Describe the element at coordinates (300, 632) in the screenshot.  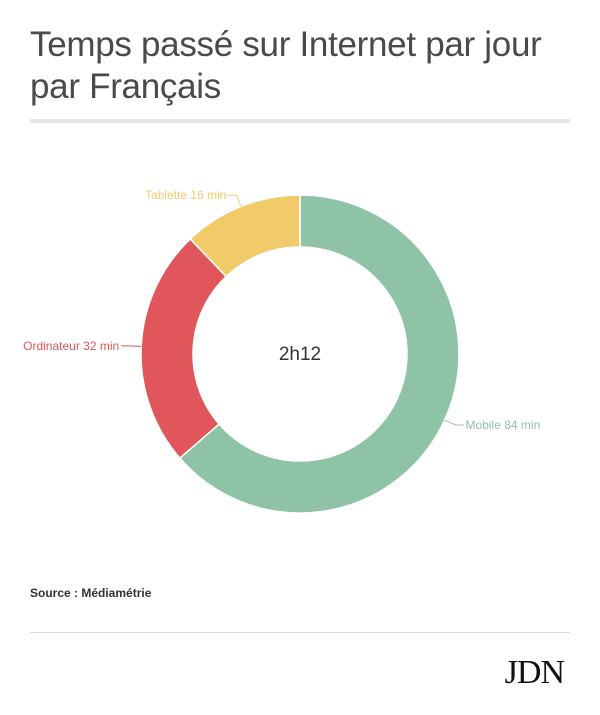
I see `footer-divider` at that location.